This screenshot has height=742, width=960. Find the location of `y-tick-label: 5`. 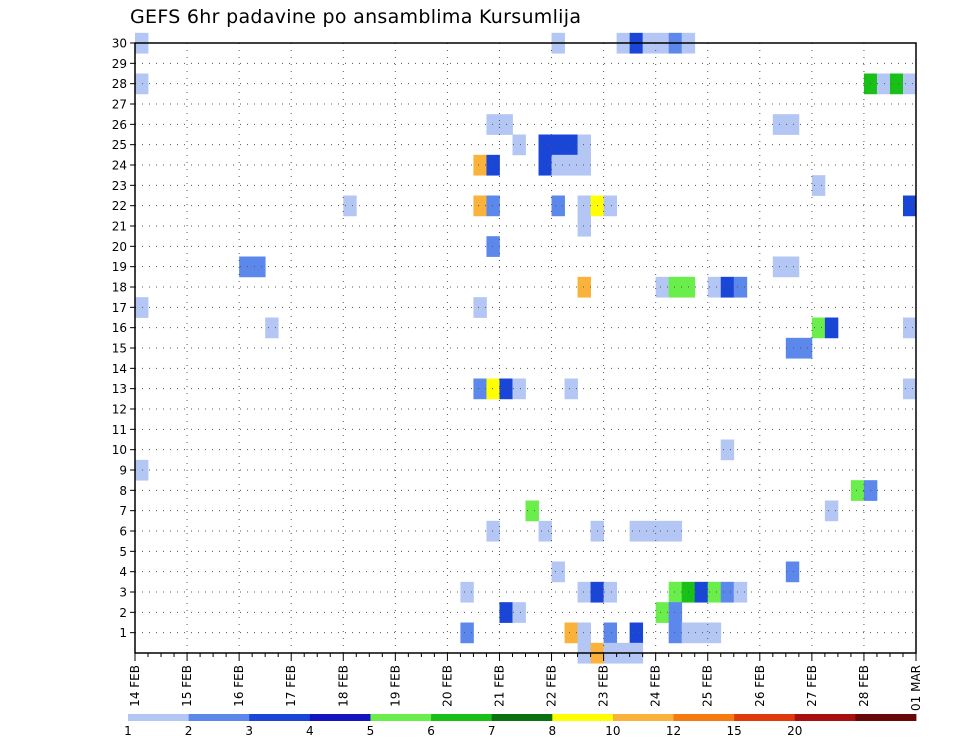

y-tick-label: 5 is located at coordinates (123, 552).